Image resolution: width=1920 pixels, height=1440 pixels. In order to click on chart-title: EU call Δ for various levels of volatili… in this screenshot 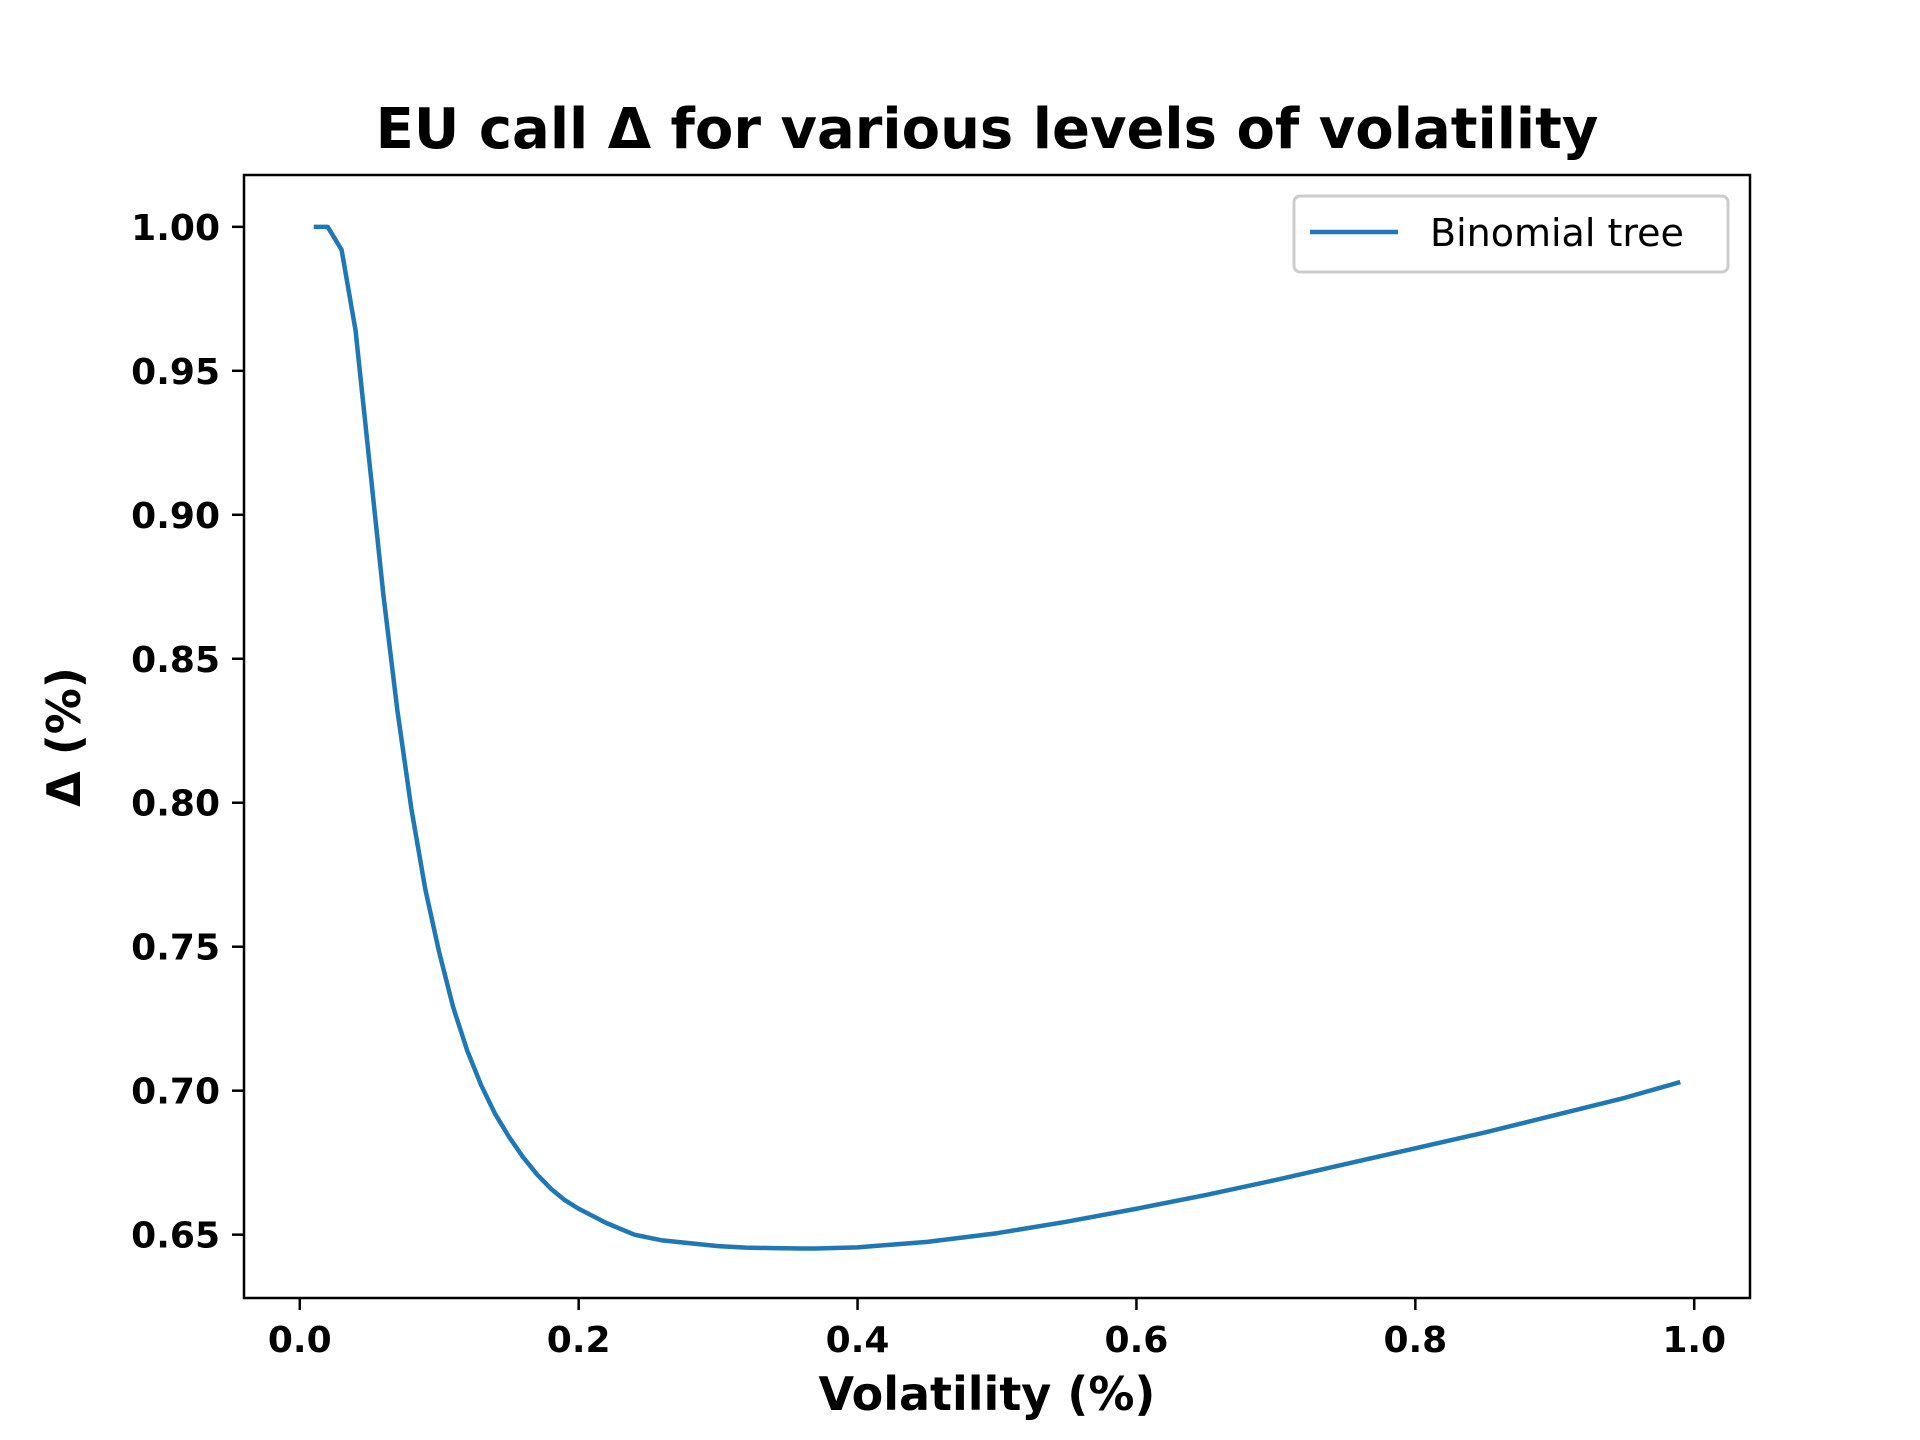, I will do `click(987, 129)`.